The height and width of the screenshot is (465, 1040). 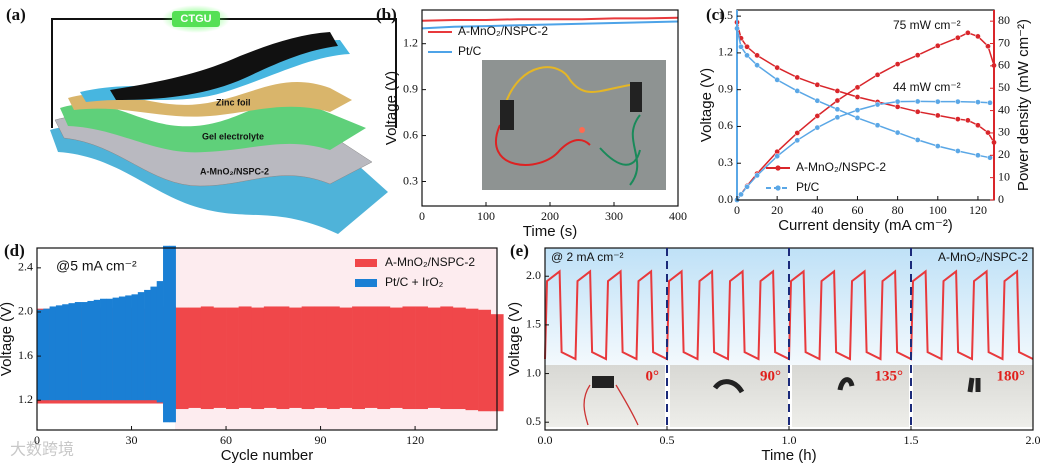 What do you see at coordinates (1004, 154) in the screenshot?
I see `y2-tick-label: 20` at bounding box center [1004, 154].